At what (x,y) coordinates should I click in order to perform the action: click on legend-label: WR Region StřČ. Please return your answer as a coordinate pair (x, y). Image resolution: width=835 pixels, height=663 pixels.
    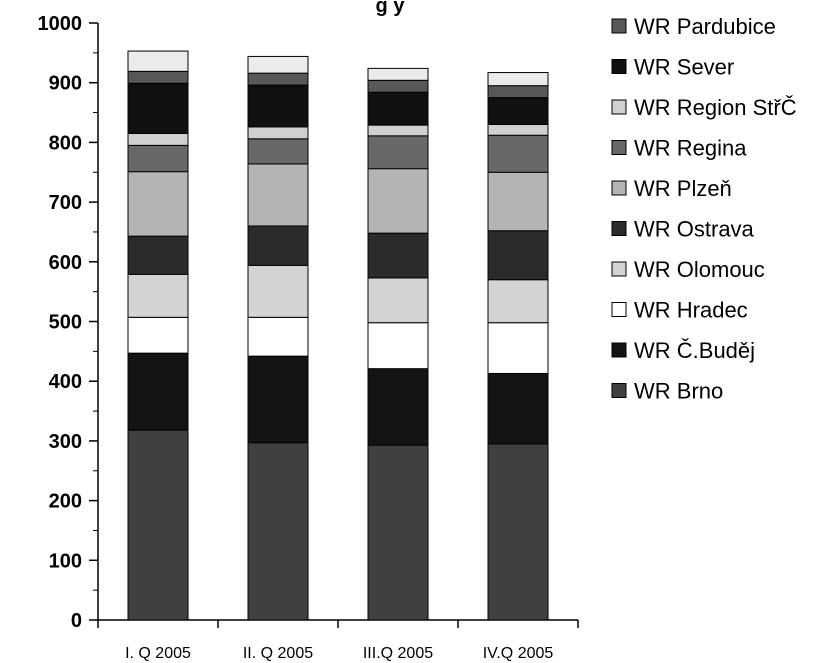
    Looking at the image, I should click on (715, 107).